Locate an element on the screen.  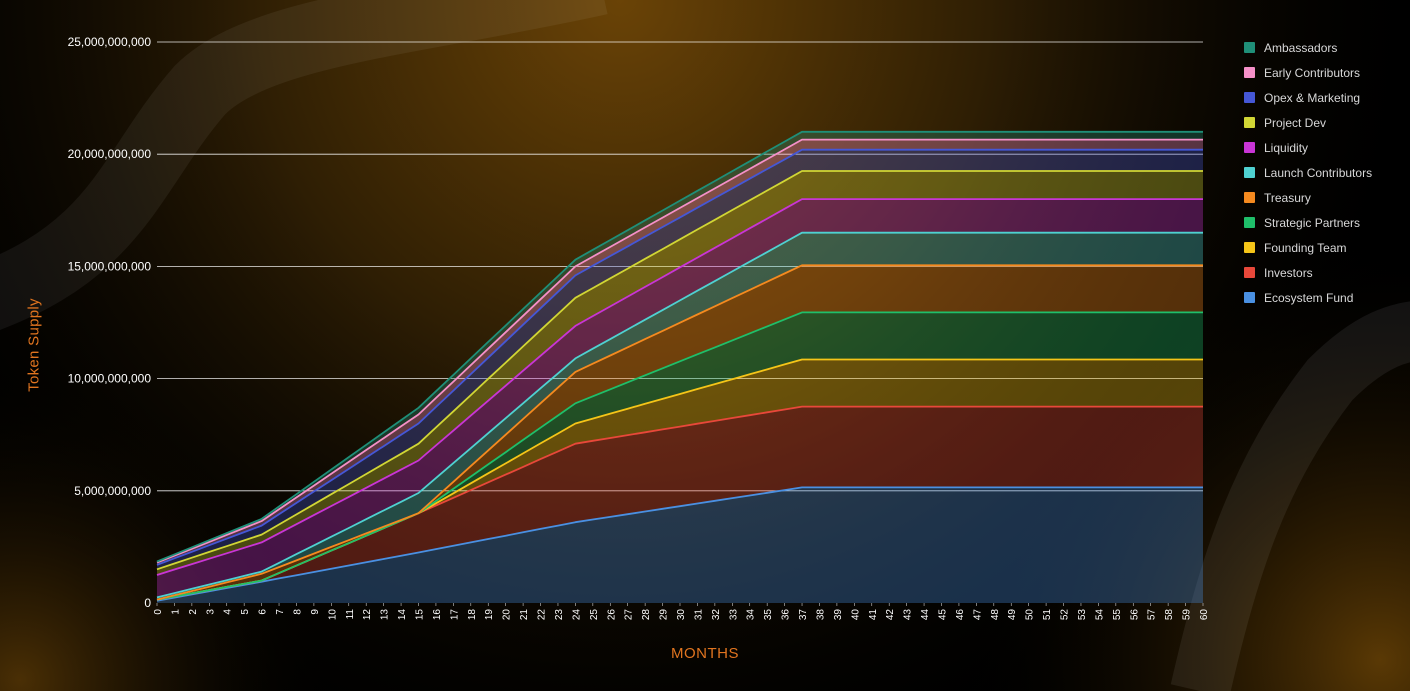
x-tick-label: 58 is located at coordinates (1169, 615).